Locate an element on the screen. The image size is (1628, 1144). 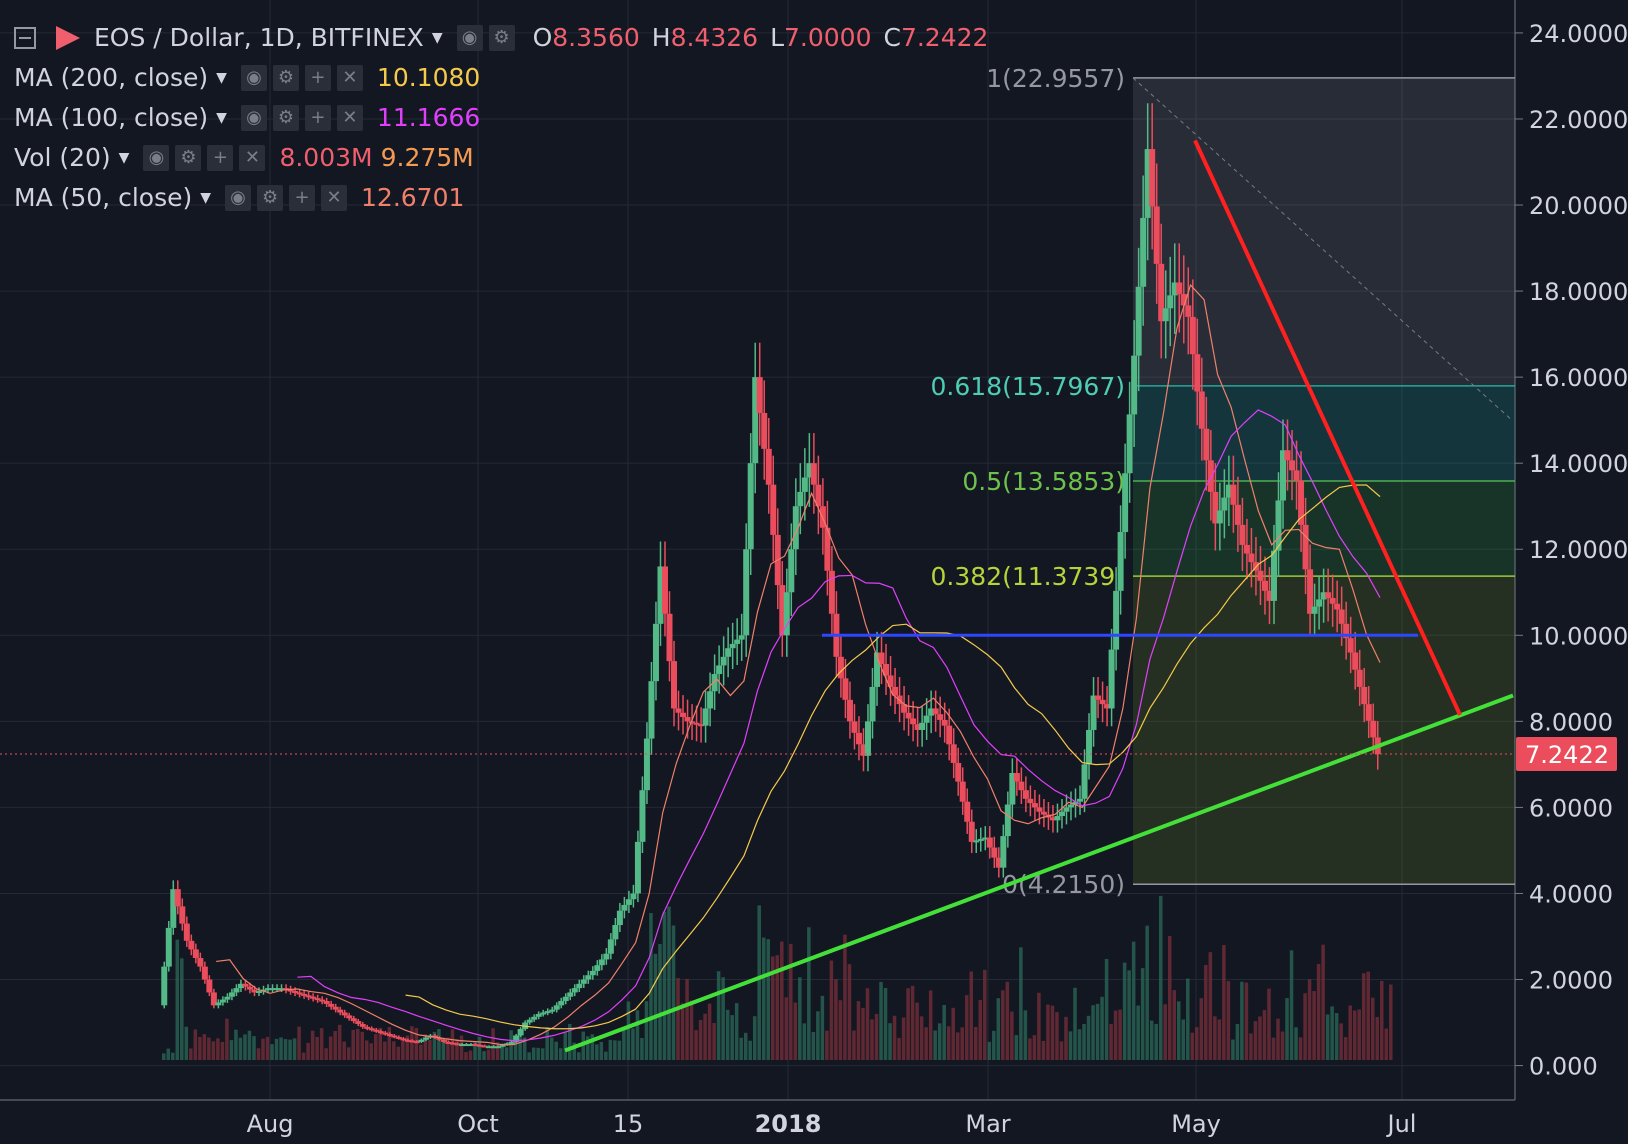
indicator-label: Vol (20) is located at coordinates (62, 157).